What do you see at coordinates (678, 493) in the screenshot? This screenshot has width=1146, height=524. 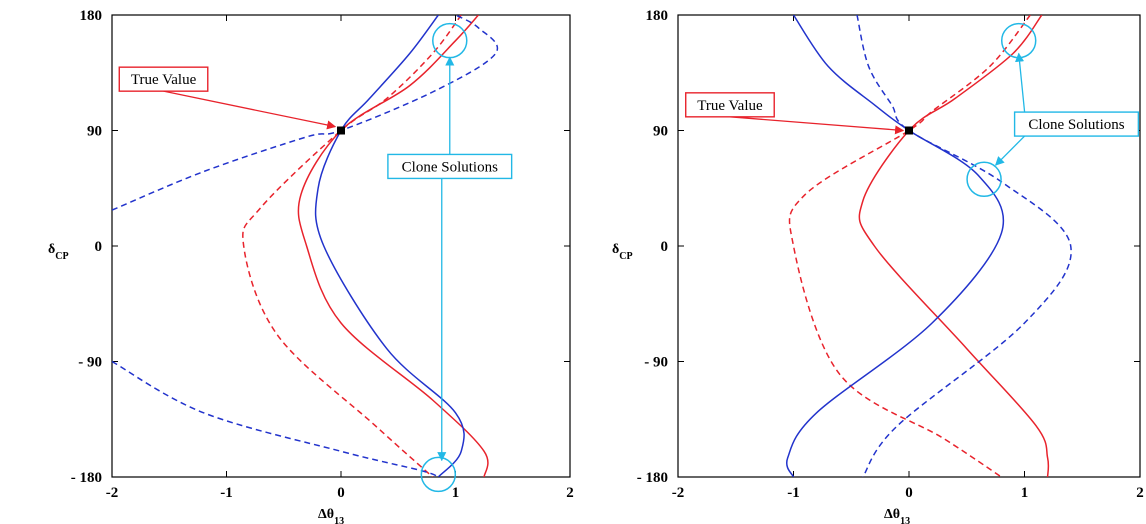 I see `right-xtick-label: -2` at bounding box center [678, 493].